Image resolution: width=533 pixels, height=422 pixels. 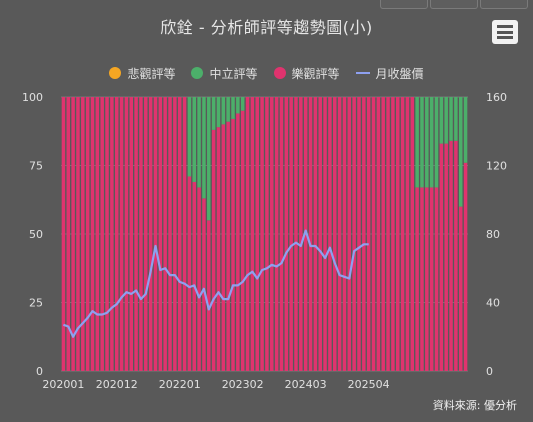 I want to click on menu-button, so click(x=505, y=32).